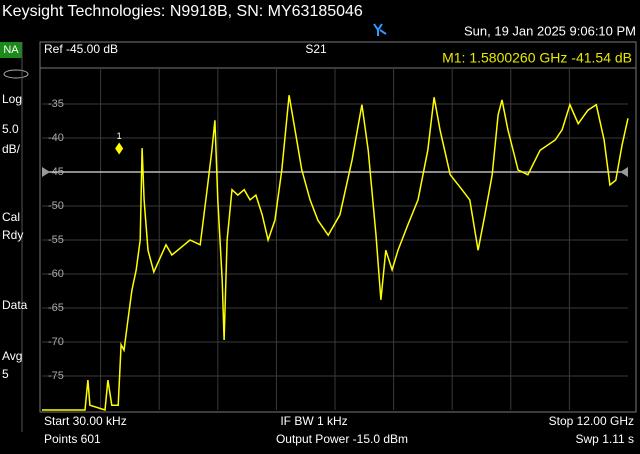 The height and width of the screenshot is (454, 640). Describe the element at coordinates (5, 374) in the screenshot. I see `sidebar-text: 5` at that location.